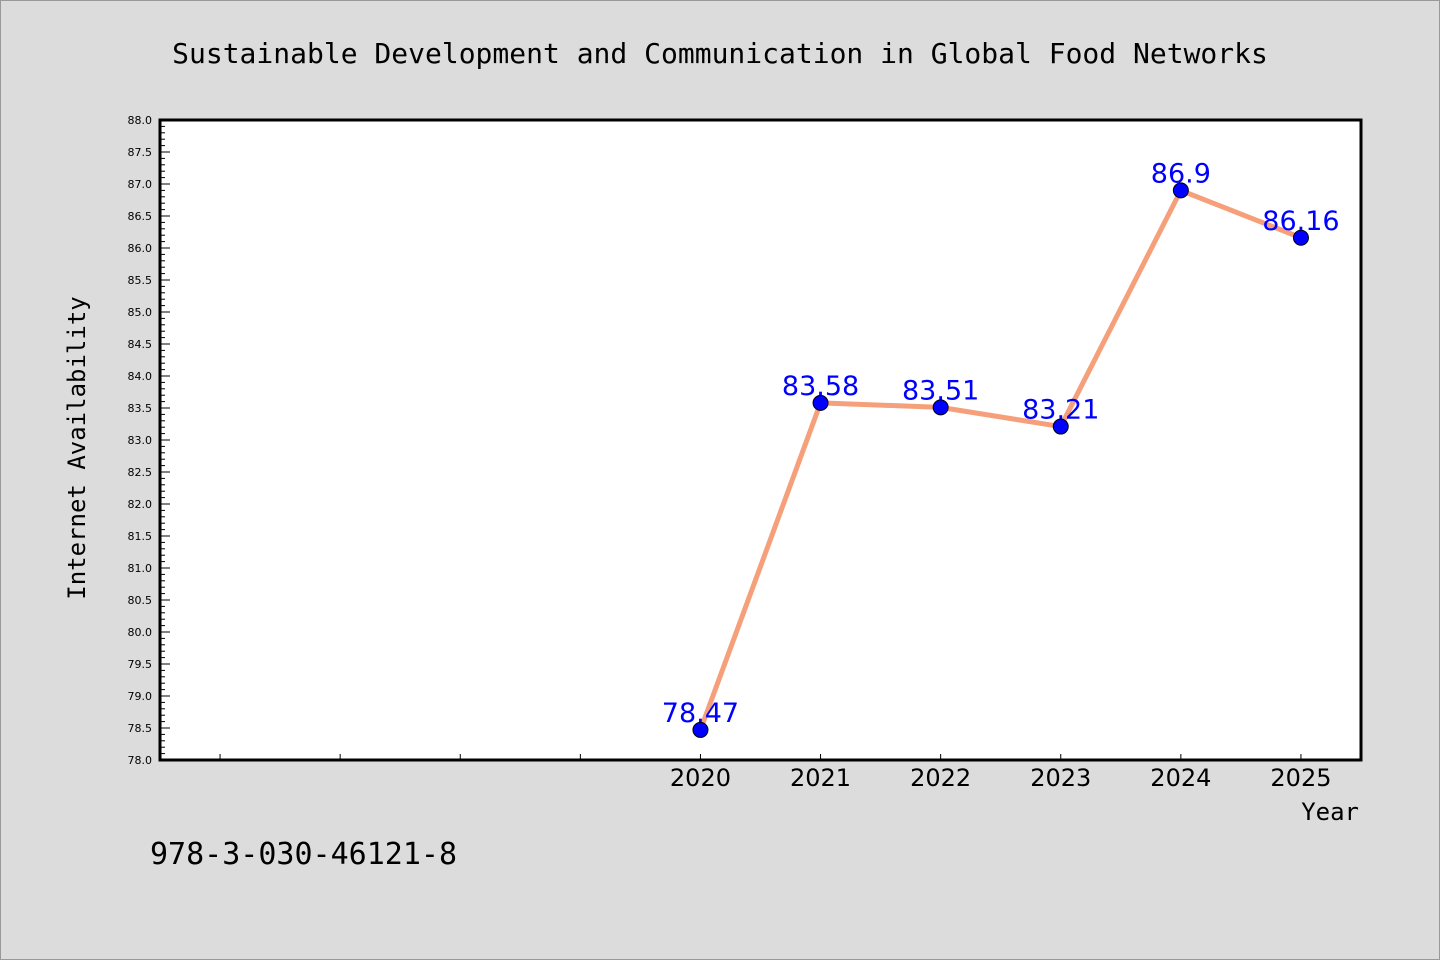 The width and height of the screenshot is (1440, 960). I want to click on y-tick-label: 80.0, so click(140, 632).